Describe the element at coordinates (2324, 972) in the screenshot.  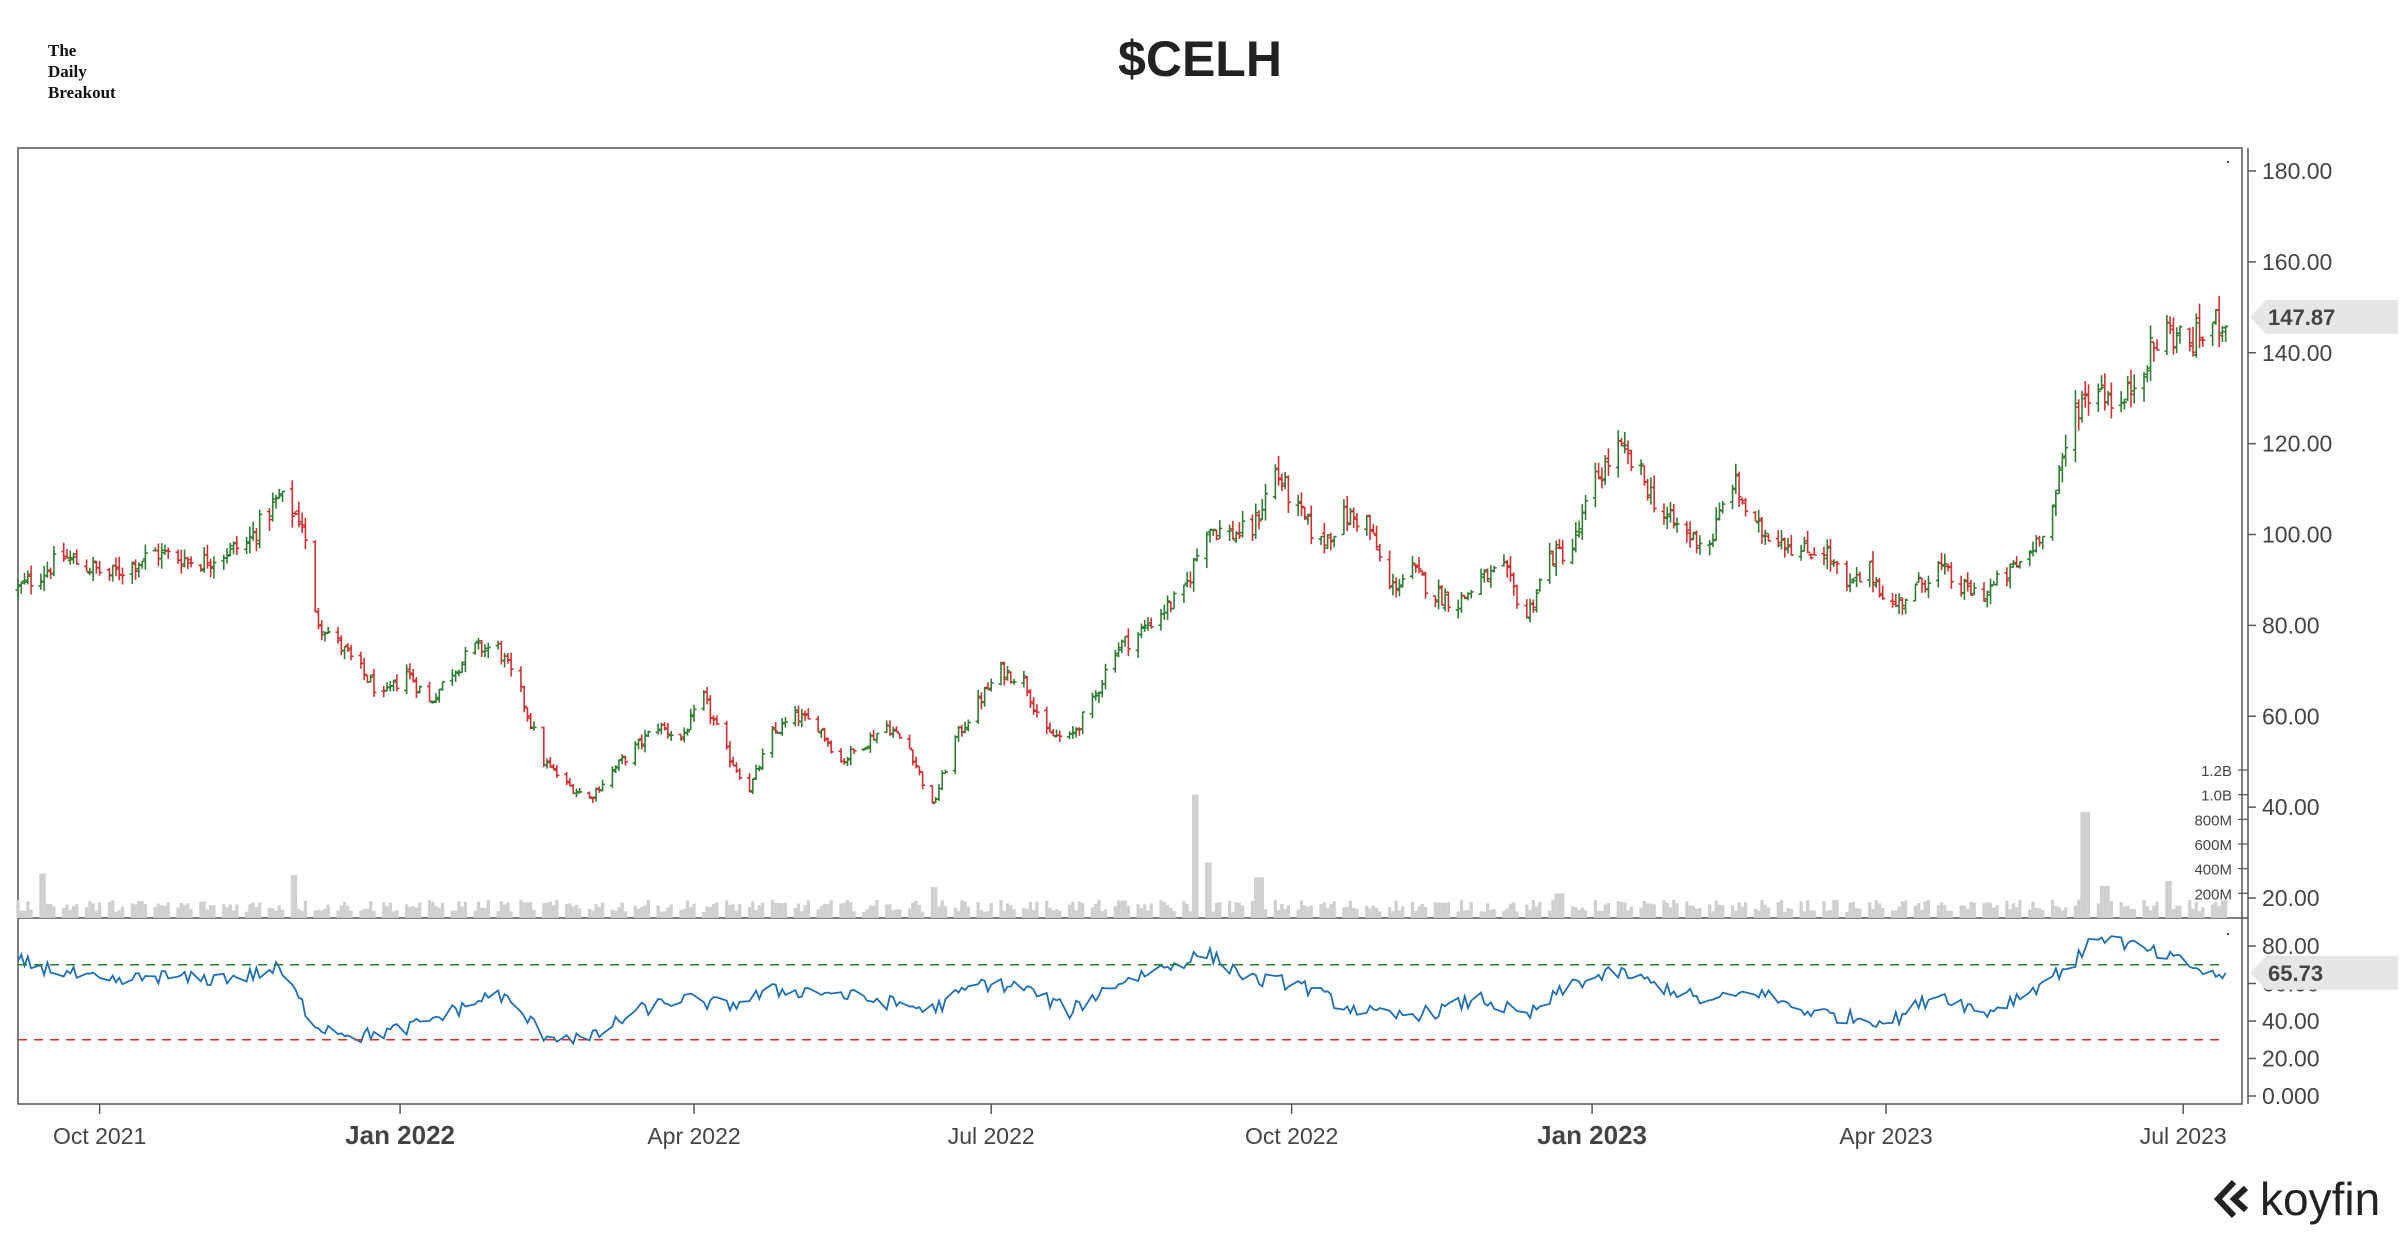
I see `last-rsi-badge: 65.73` at that location.